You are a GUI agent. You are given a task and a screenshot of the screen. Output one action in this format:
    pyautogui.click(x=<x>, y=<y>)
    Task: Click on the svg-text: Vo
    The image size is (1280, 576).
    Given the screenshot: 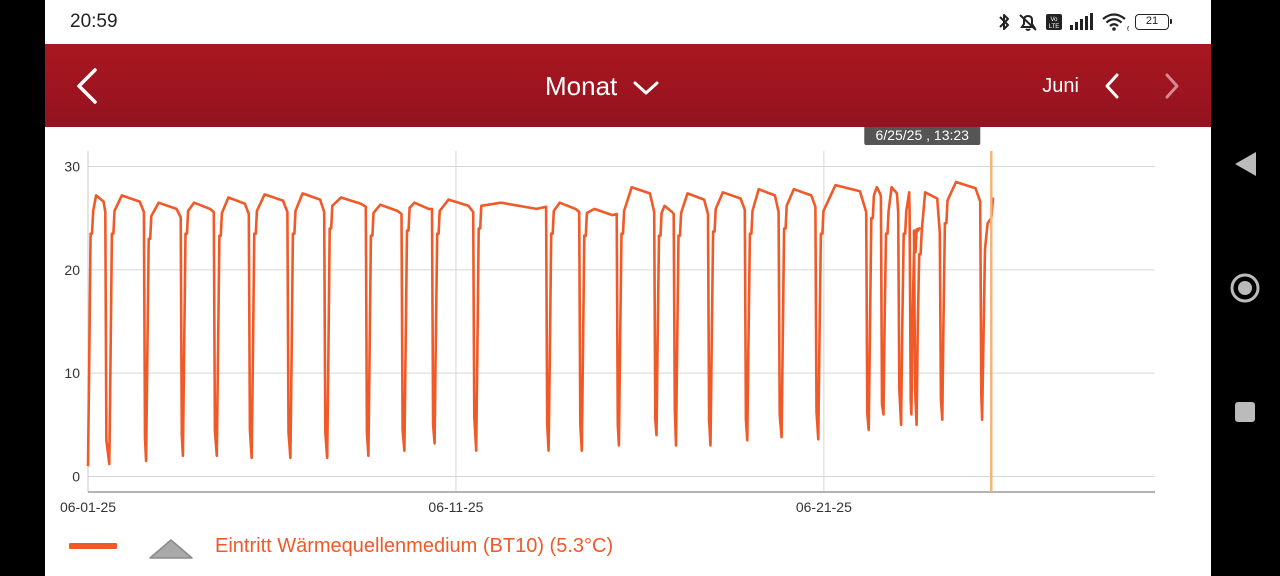 What is the action you would take?
    pyautogui.click(x=1054, y=20)
    